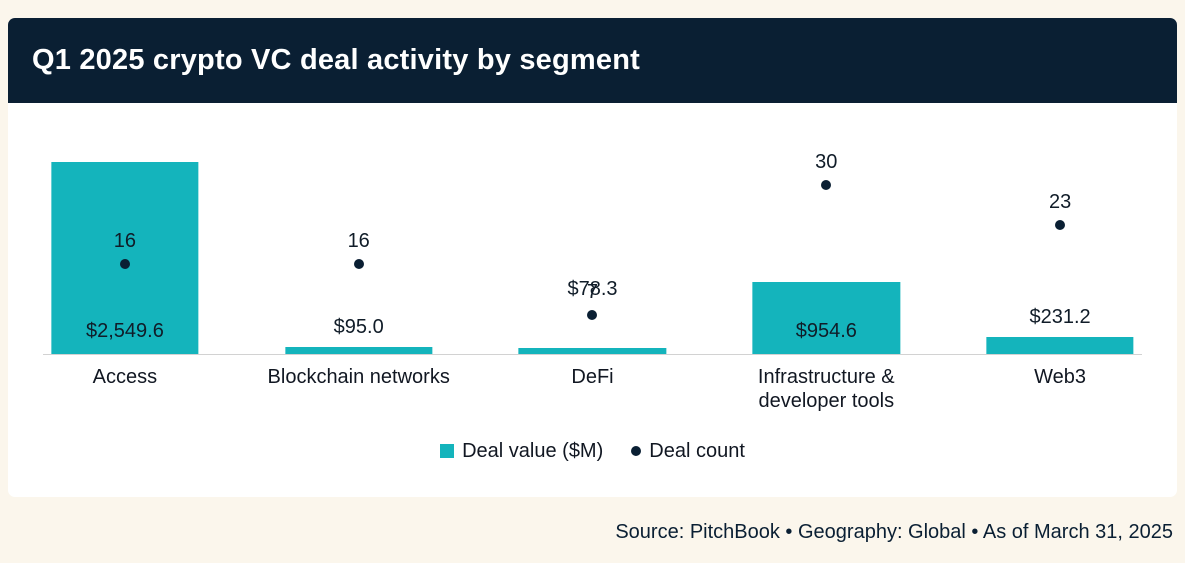 This screenshot has height=563, width=1185. I want to click on legend-item-deal-count: Deal count, so click(688, 451).